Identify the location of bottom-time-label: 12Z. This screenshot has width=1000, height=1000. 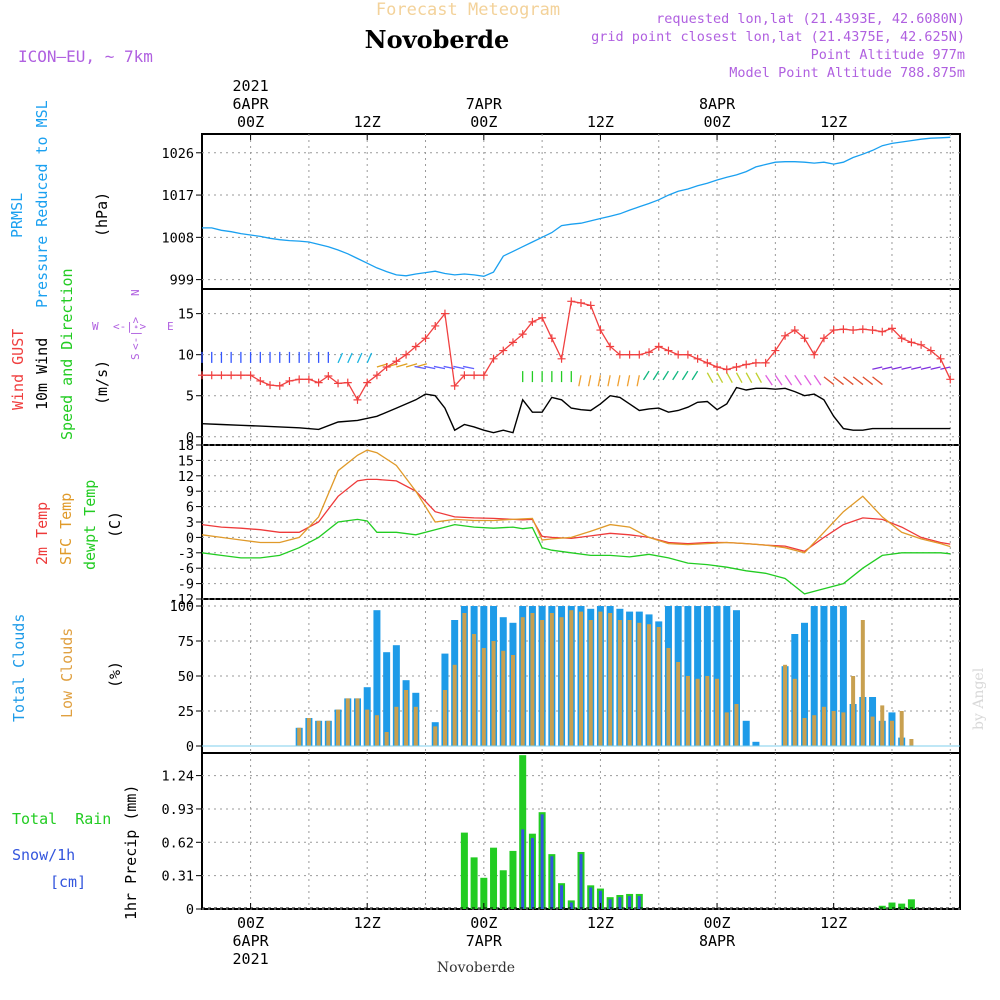
(833, 923).